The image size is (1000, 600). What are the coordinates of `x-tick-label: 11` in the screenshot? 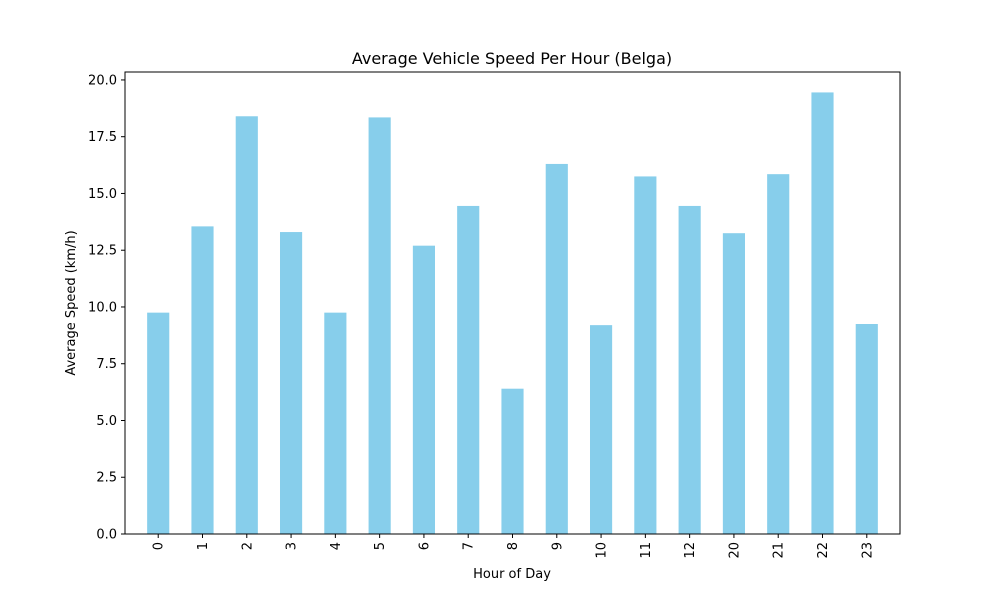 It's located at (646, 550).